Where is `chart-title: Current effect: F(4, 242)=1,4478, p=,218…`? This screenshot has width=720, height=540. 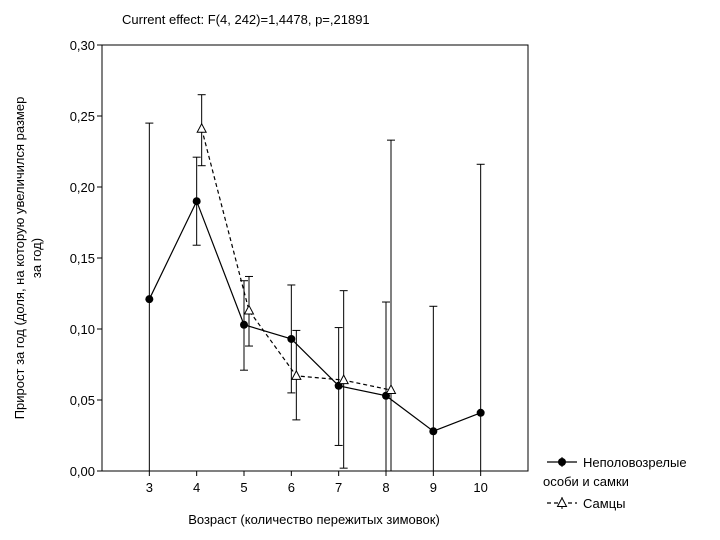 chart-title: Current effect: F(4, 242)=1,4478, p=,218… is located at coordinates (246, 19).